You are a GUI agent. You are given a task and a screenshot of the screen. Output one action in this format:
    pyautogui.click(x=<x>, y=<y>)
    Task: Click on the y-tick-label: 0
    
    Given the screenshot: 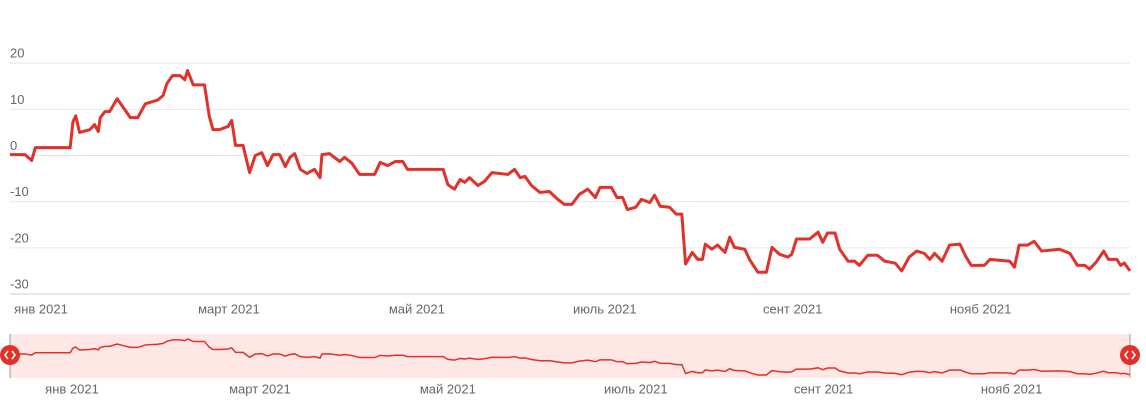 What is the action you would take?
    pyautogui.click(x=13, y=145)
    